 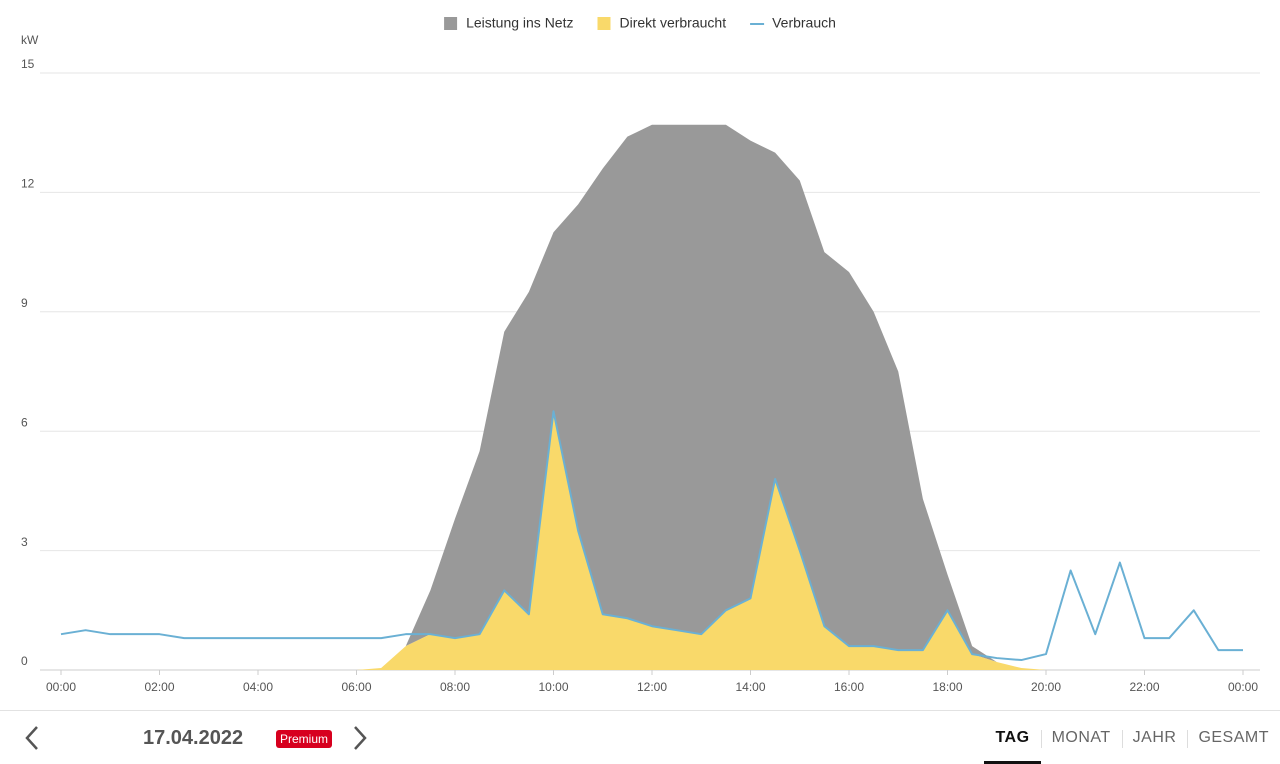 I want to click on x-tick-label: 04:00, so click(x=258, y=687).